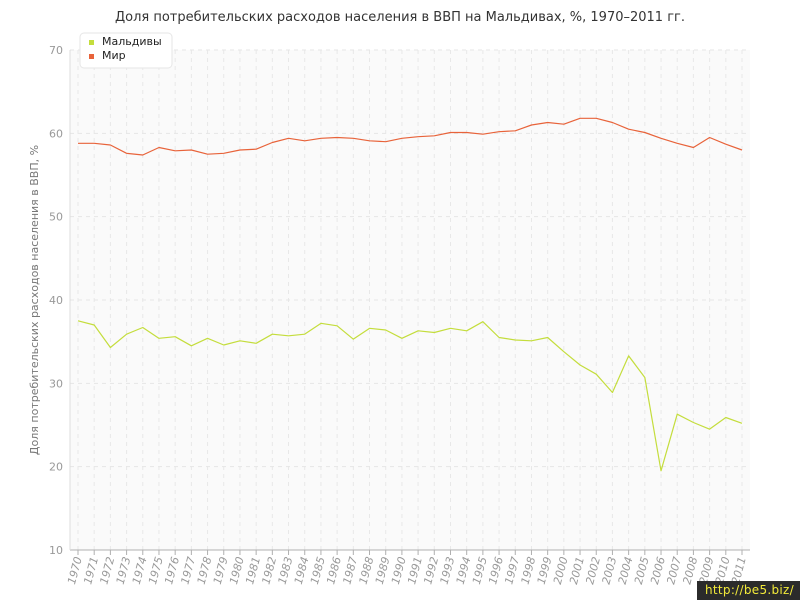 Image resolution: width=800 pixels, height=600 pixels. Describe the element at coordinates (56, 217) in the screenshot. I see `y-tick-label: 50` at that location.